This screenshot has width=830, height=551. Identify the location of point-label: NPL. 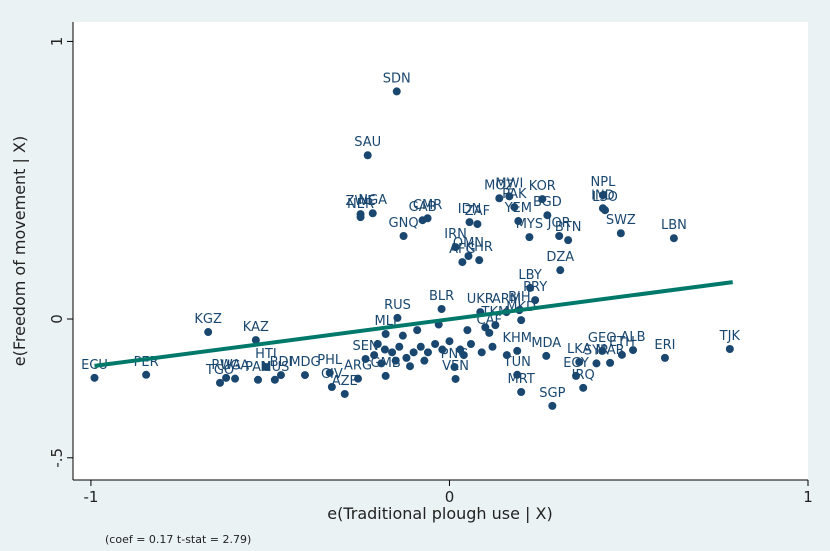
(604, 182).